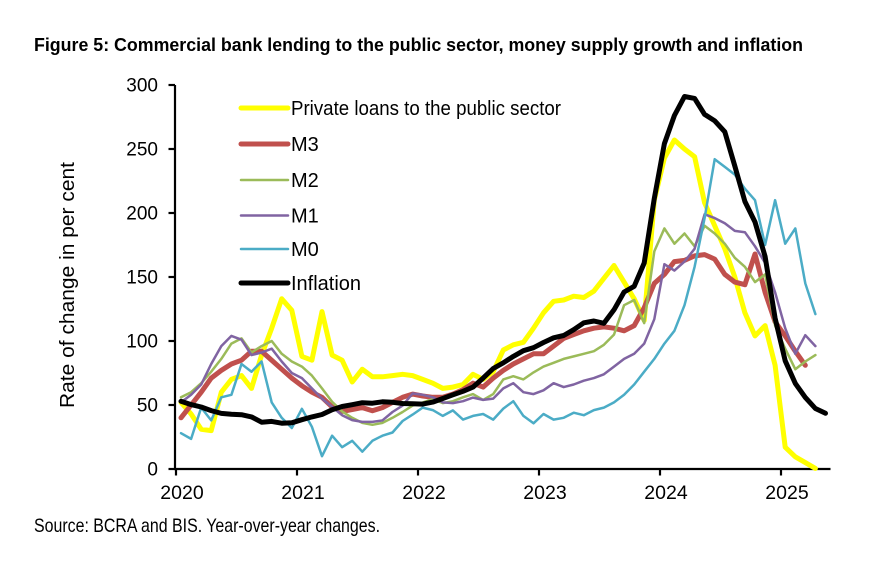 The width and height of the screenshot is (887, 580). Describe the element at coordinates (68, 285) in the screenshot. I see `svg-text: Rate of change in per cent` at that location.